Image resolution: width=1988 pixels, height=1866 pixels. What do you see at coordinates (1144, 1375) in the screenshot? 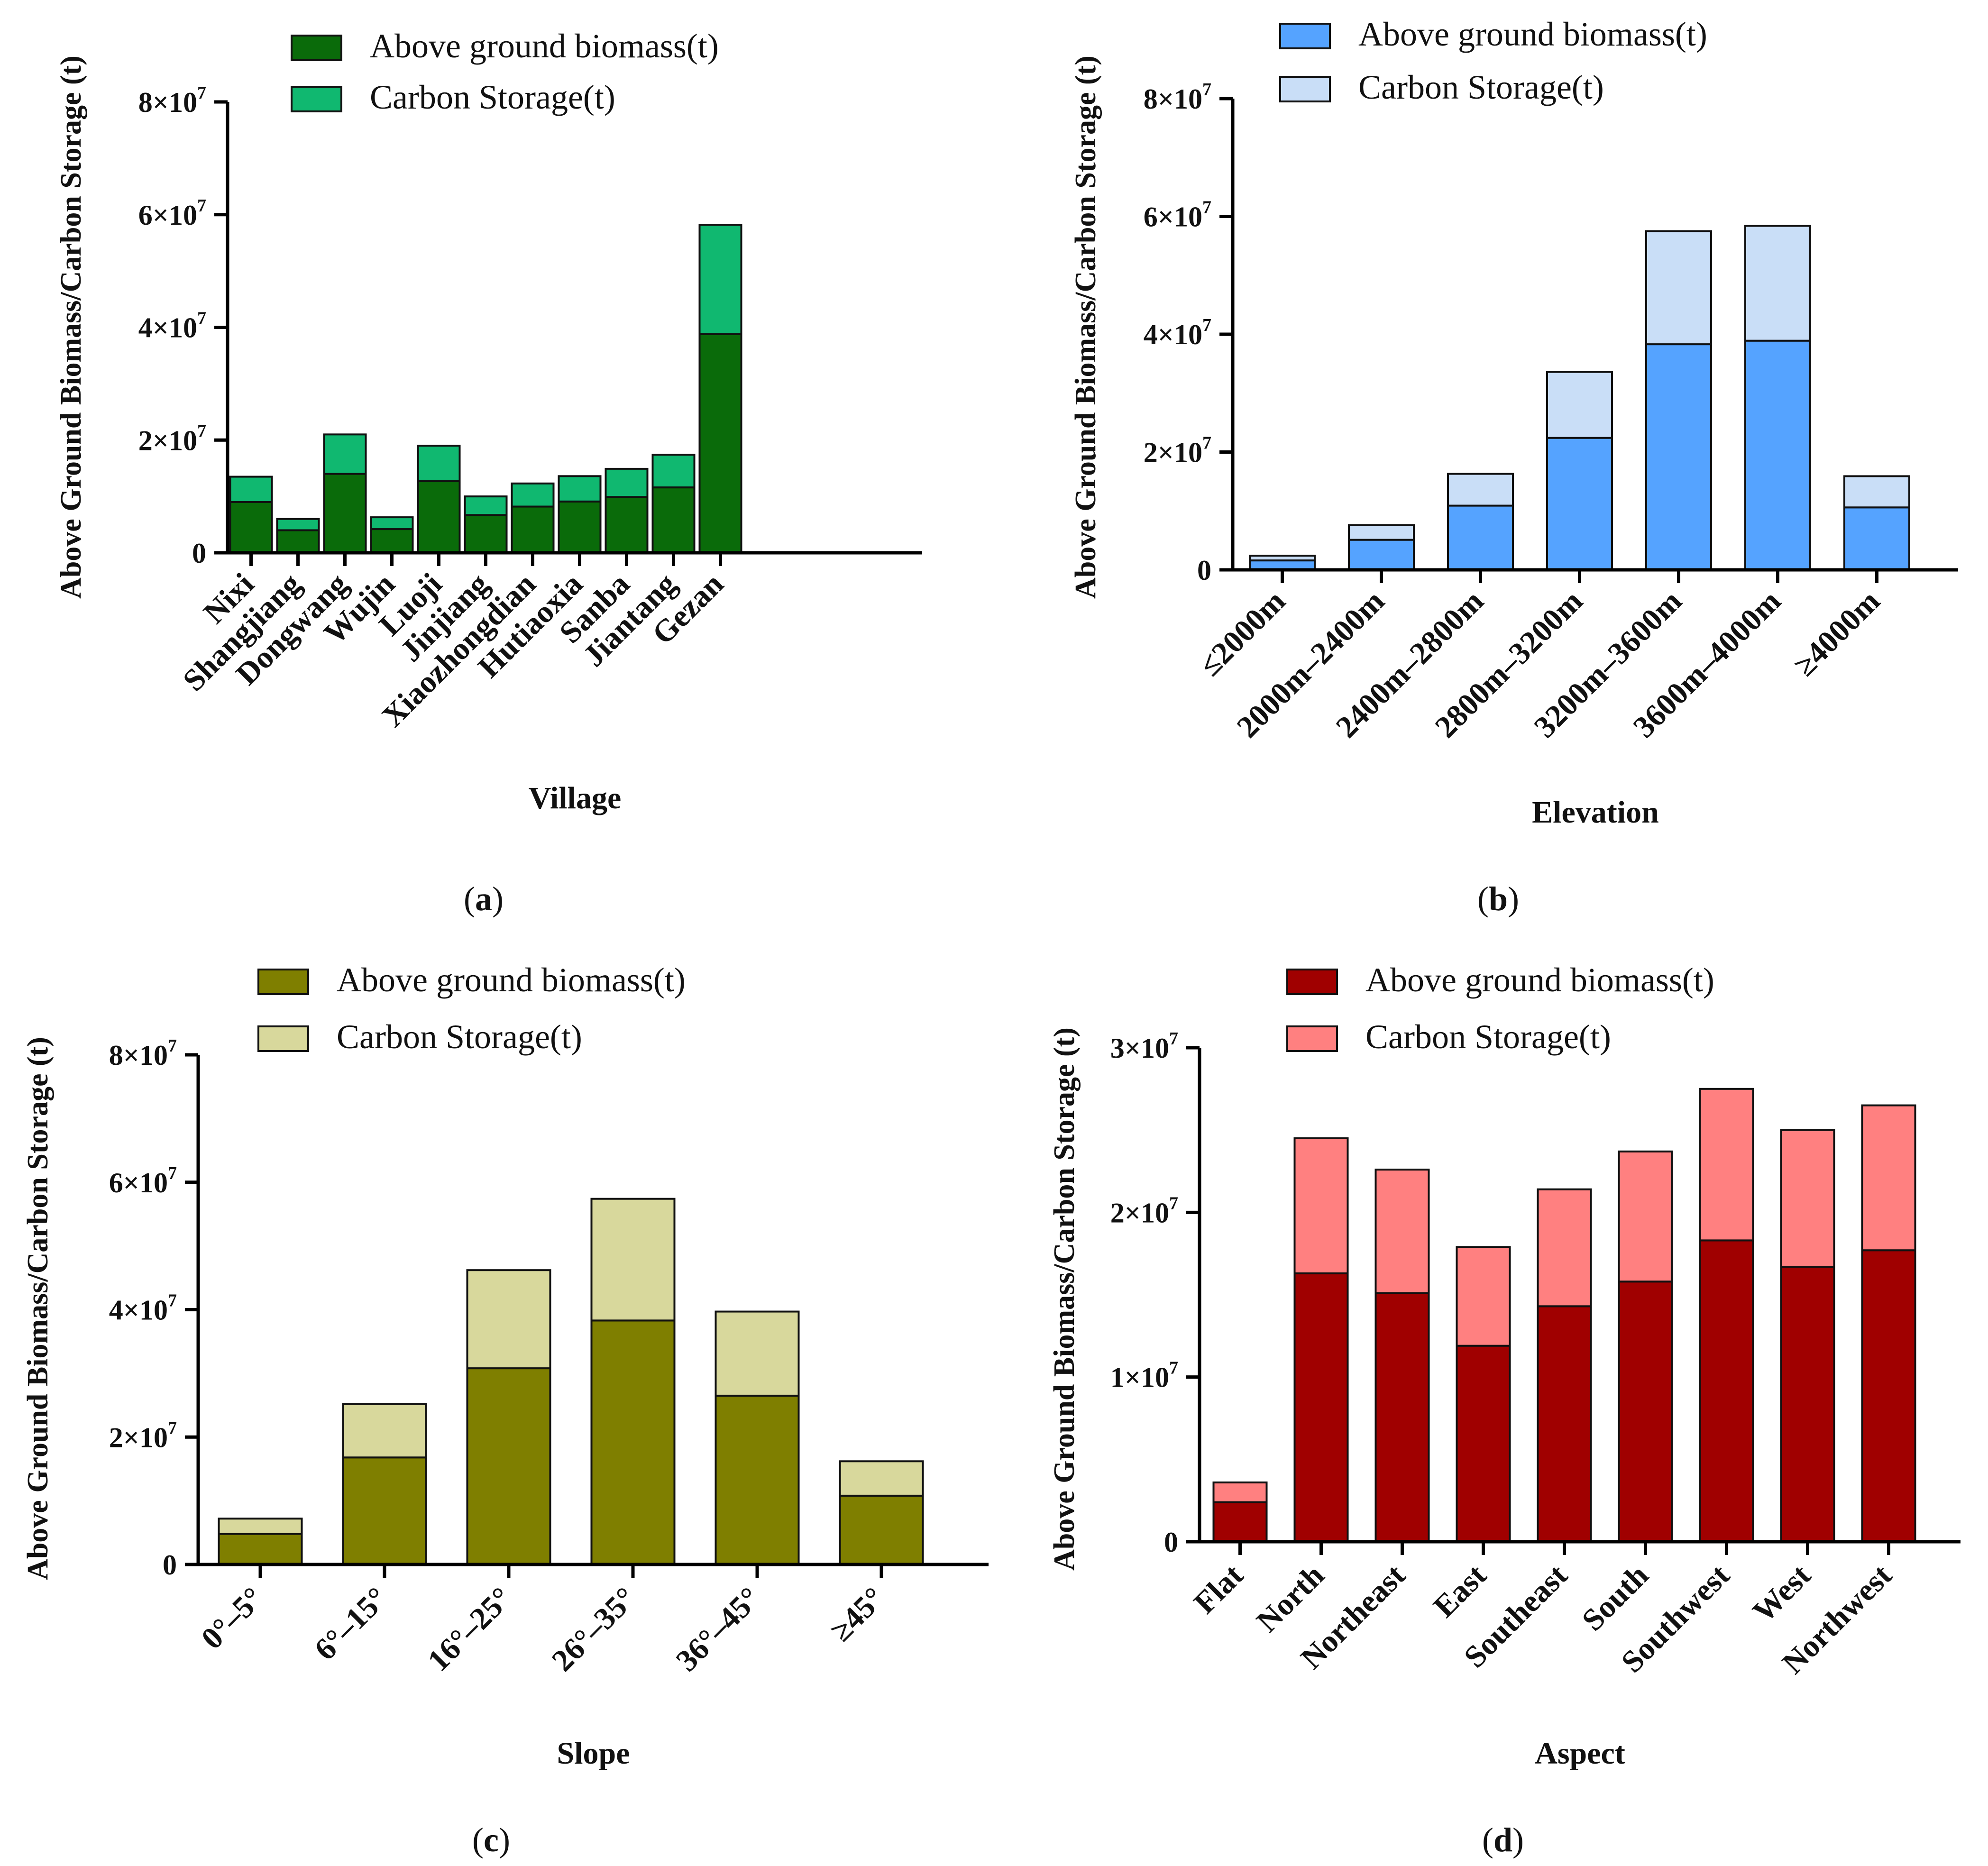
I see `y-tick-label: 1×10⁷` at bounding box center [1144, 1375].